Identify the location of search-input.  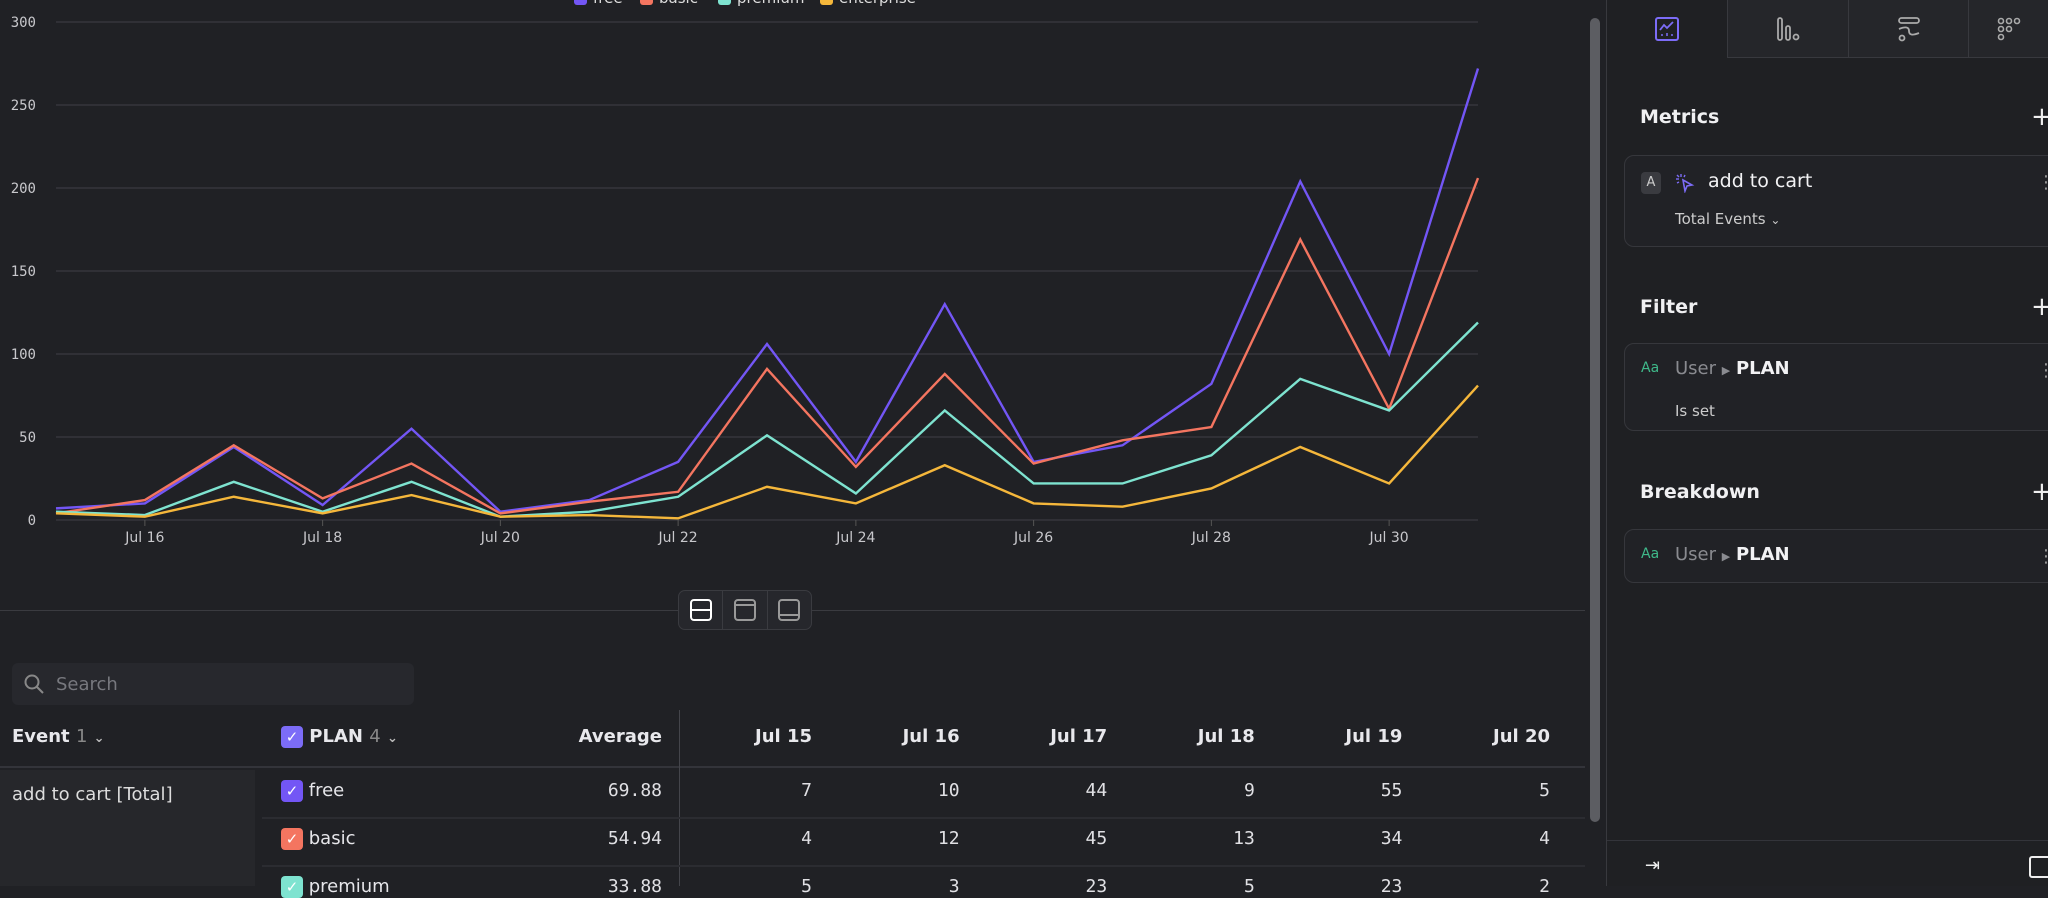
(226, 684).